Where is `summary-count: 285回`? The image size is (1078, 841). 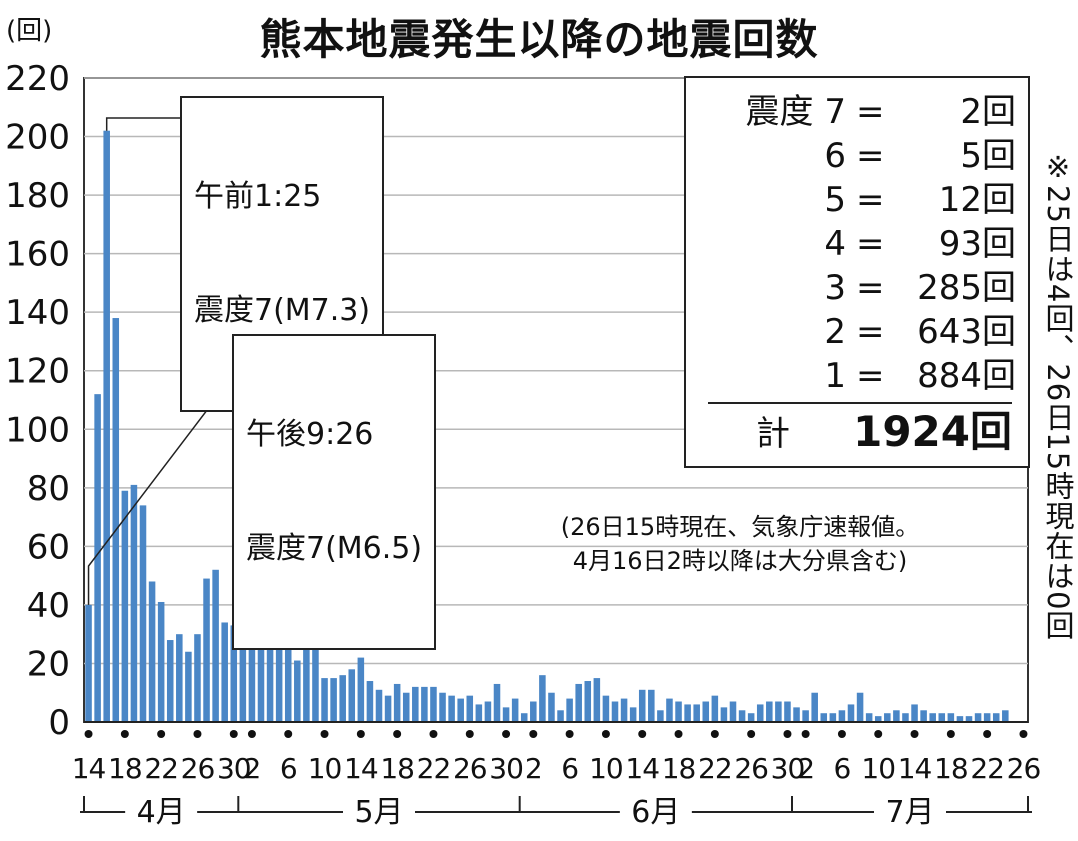 summary-count: 285回 is located at coordinates (966, 288).